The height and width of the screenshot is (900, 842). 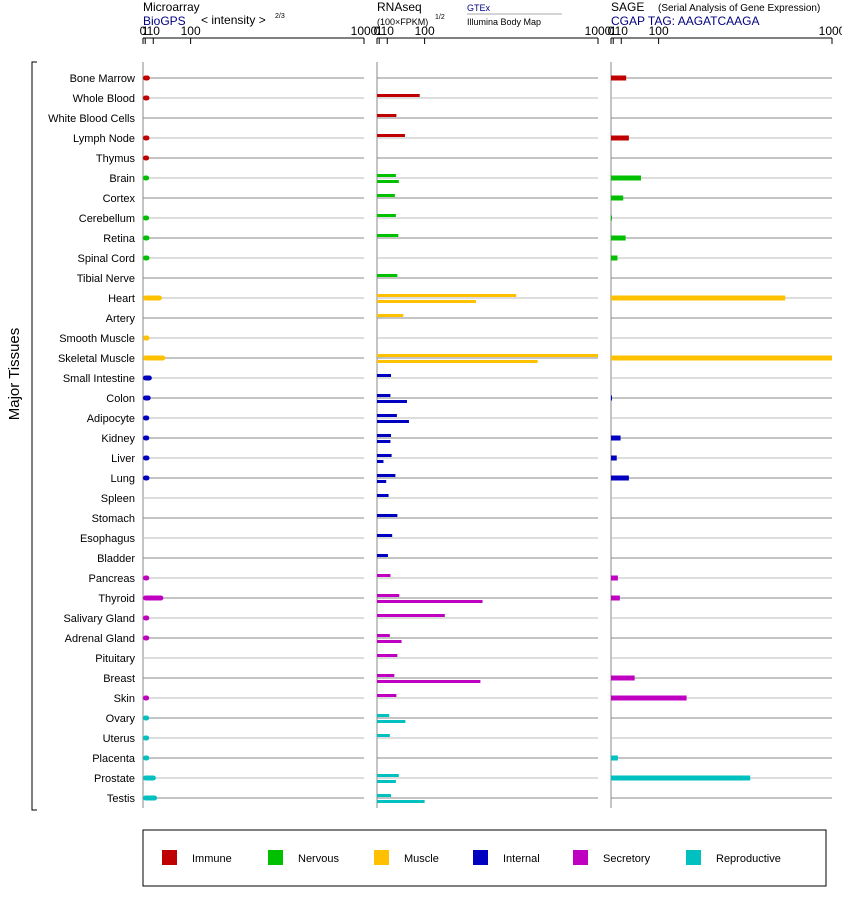 What do you see at coordinates (212, 859) in the screenshot?
I see `legend-label-immune: Immune` at bounding box center [212, 859].